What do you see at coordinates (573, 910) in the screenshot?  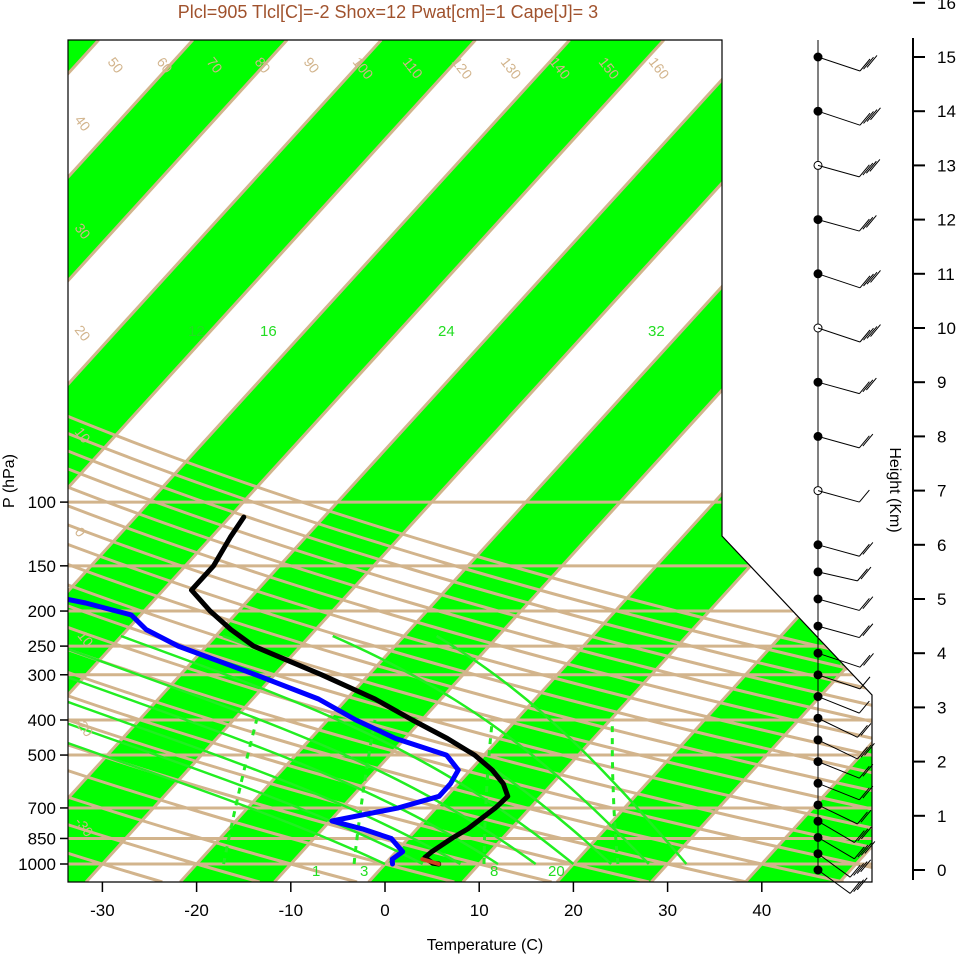 I see `x-tick-label: 20` at bounding box center [573, 910].